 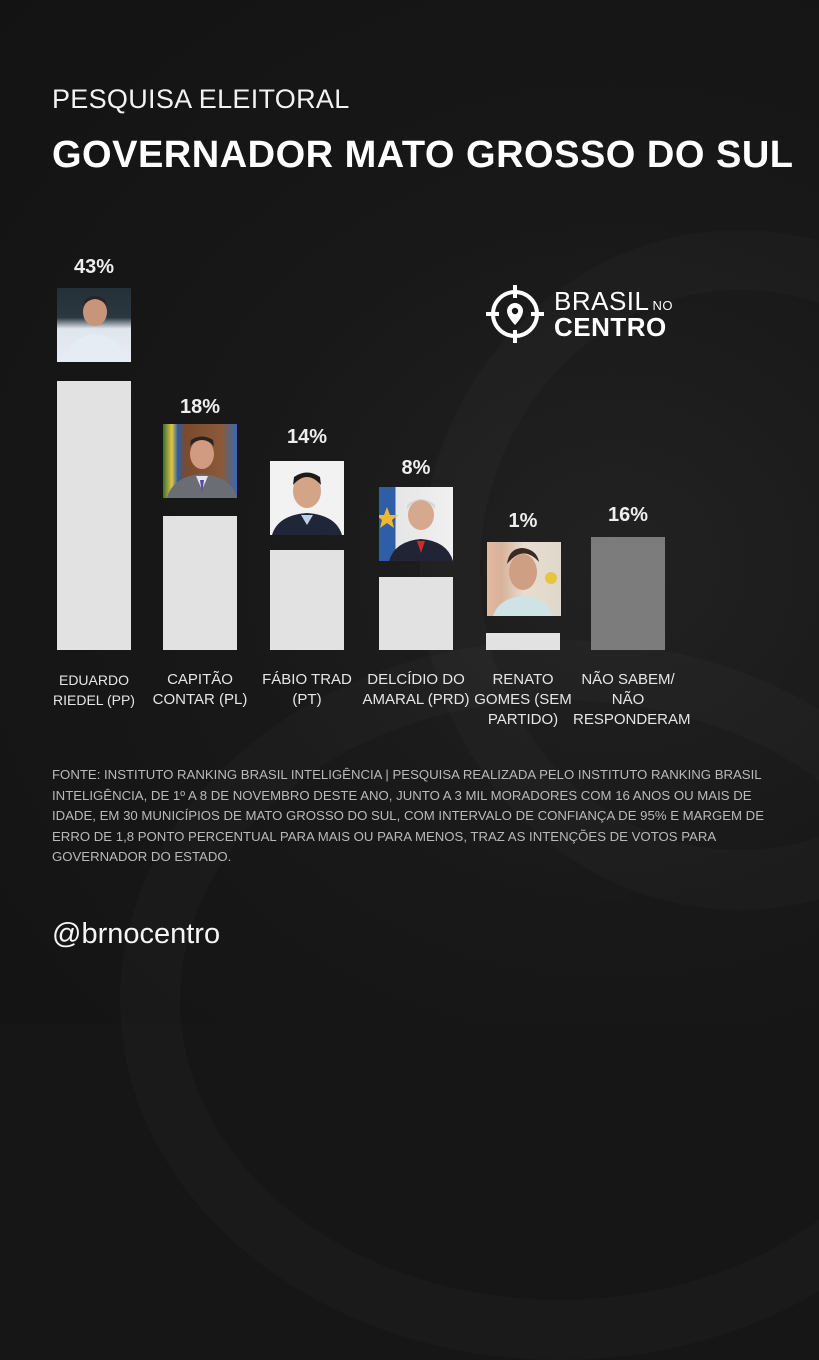 I want to click on category-label: NÃO SABEM/ NÃO RESPONDERAM, so click(x=632, y=699).